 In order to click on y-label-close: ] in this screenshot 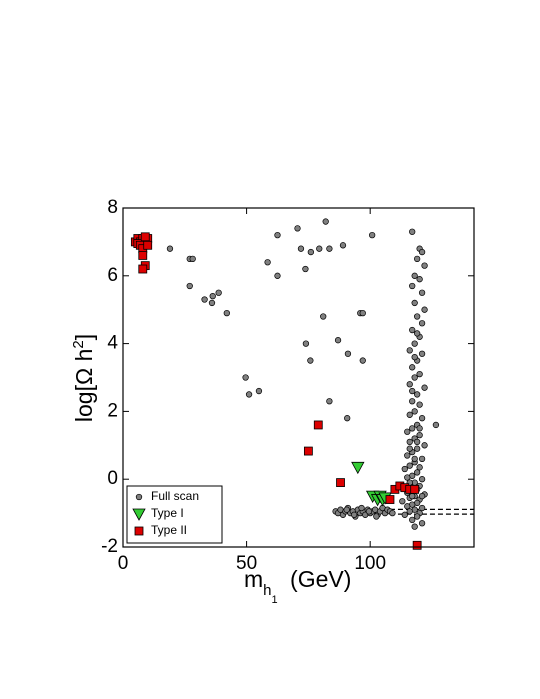, I will do `click(84, 337)`.